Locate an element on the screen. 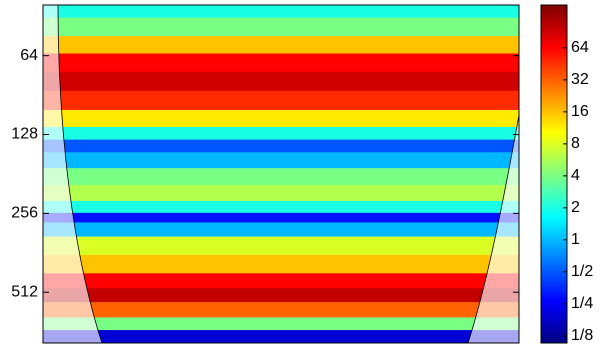 The height and width of the screenshot is (346, 600). colorbar-tick-label: 1/8 is located at coordinates (582, 335).